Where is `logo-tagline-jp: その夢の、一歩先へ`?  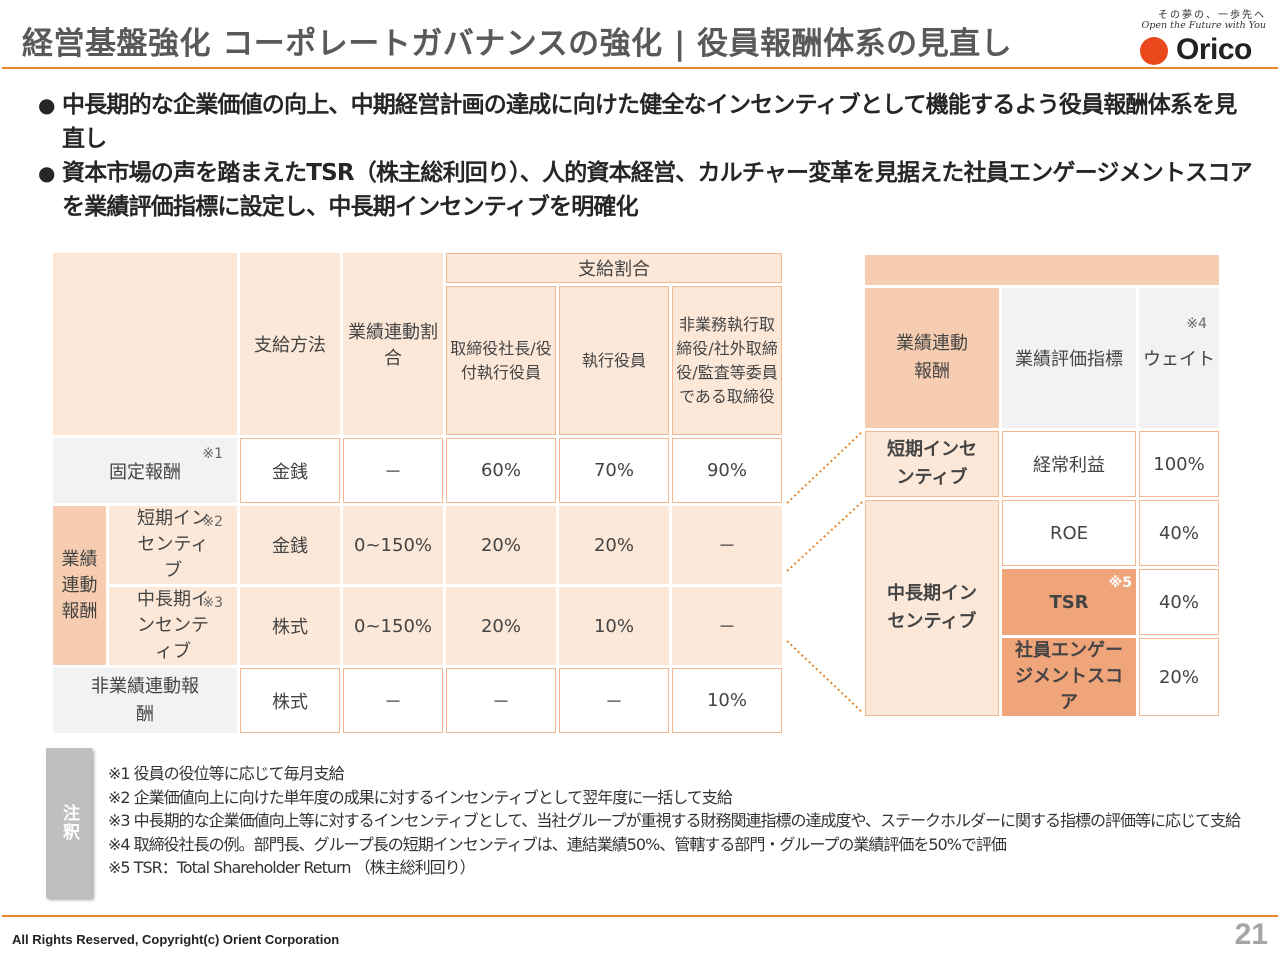
logo-tagline-jp: その夢の、一歩先へ is located at coordinates (1212, 15).